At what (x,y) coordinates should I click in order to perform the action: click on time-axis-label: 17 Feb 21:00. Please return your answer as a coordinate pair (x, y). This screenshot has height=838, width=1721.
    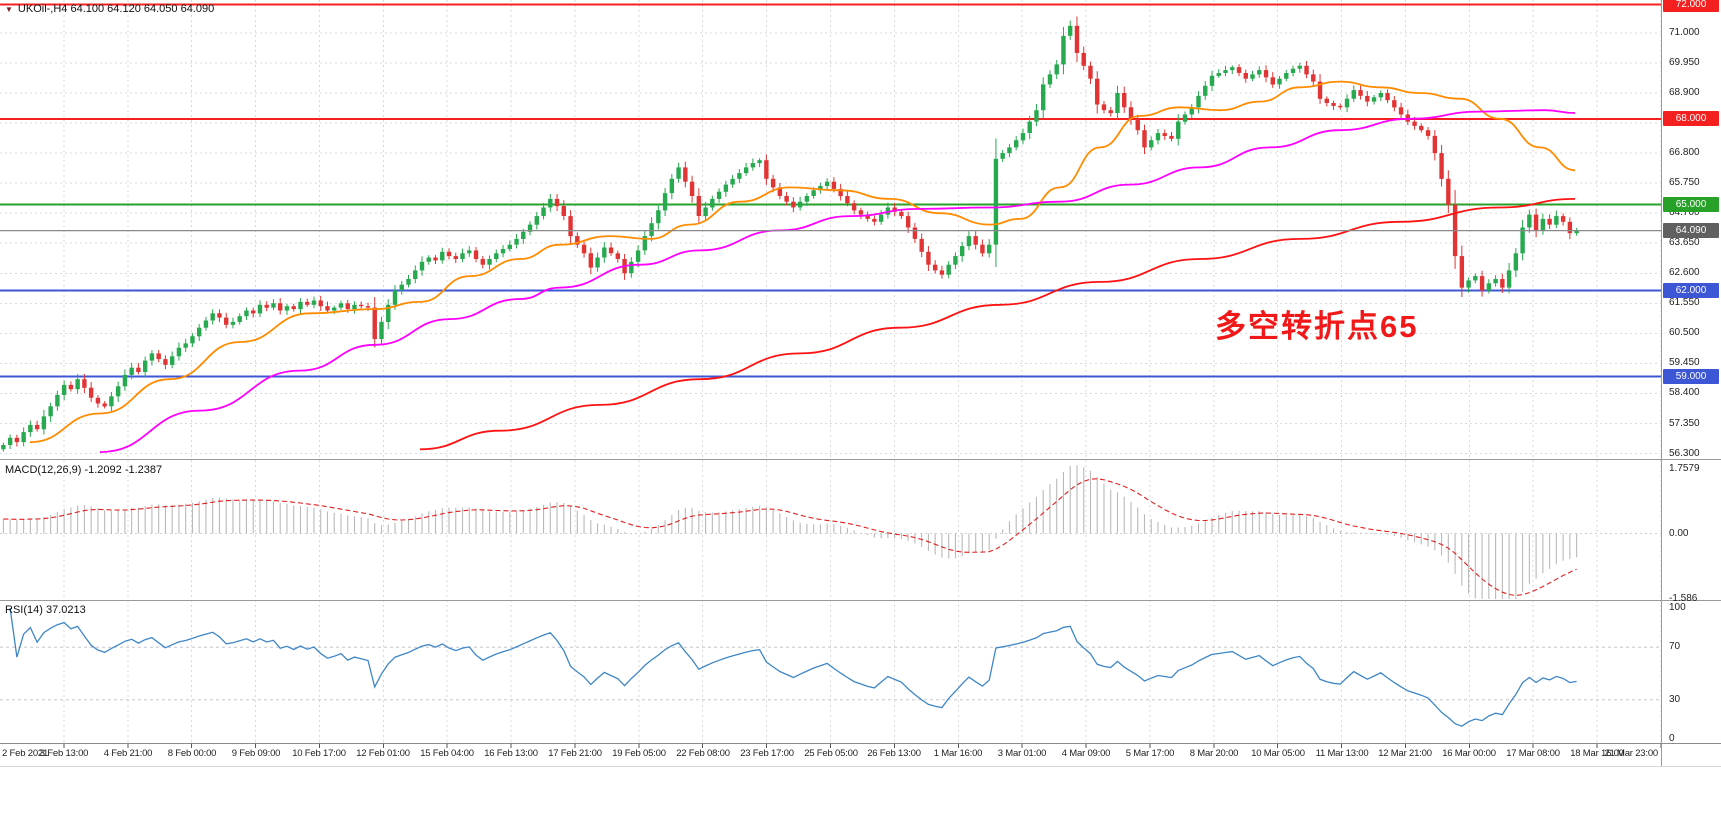
    Looking at the image, I should click on (575, 753).